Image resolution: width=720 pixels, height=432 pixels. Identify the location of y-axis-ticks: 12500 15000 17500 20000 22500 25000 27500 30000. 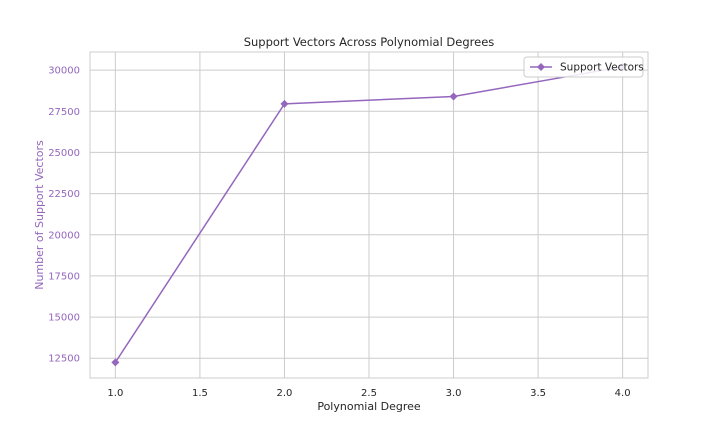
(64, 215).